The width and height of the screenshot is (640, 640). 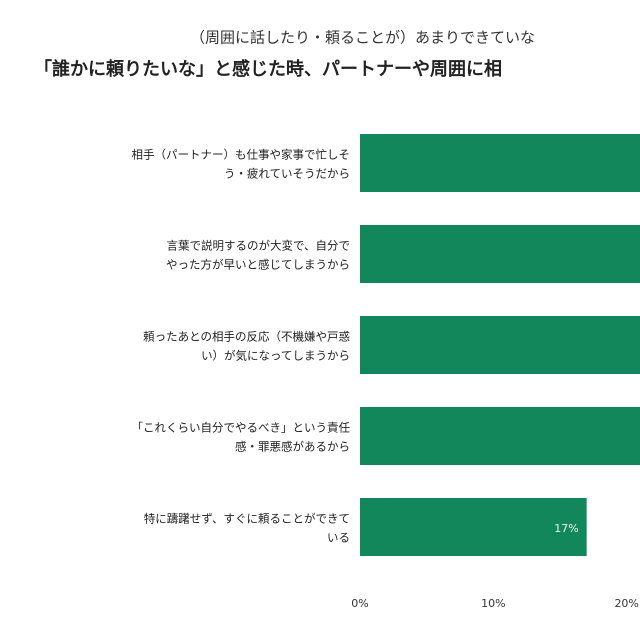 I want to click on y-tick-label: 「これくらい自分でやるべき」という責任, so click(x=241, y=428).